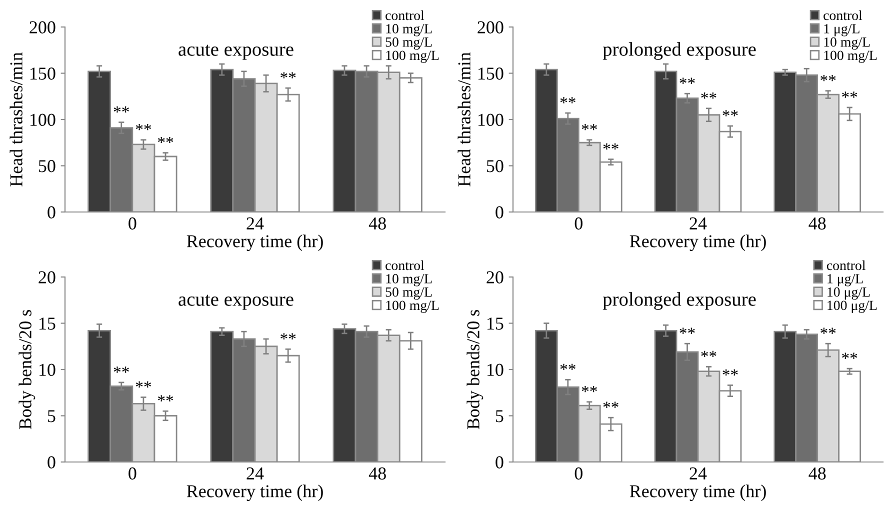 This screenshot has width=885, height=505. I want to click on legend-label: 10 μg/L, so click(849, 293).